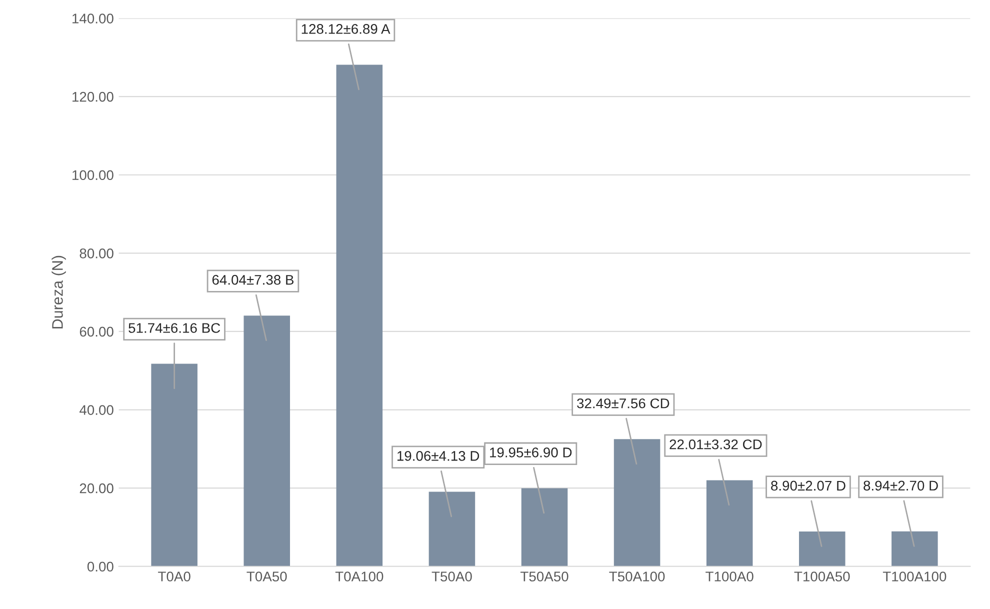  I want to click on y-tick-label: 20.00, so click(97, 488).